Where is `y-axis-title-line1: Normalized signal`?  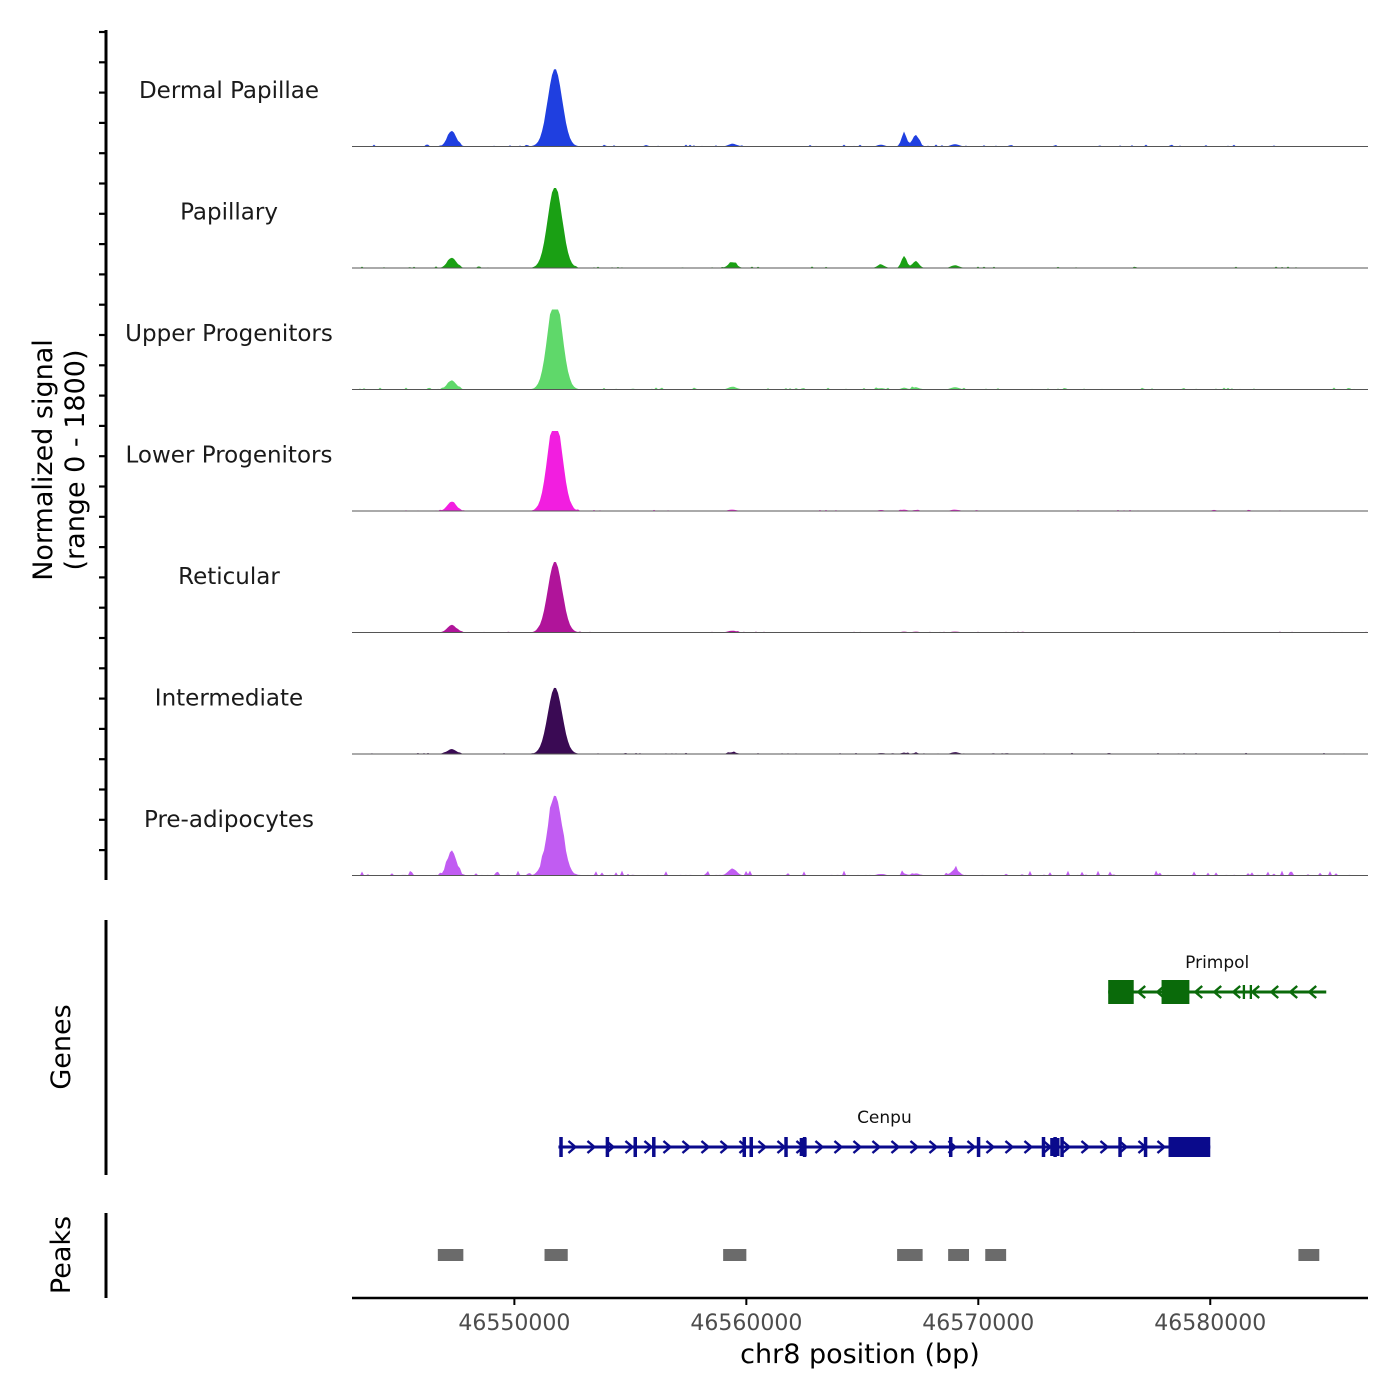 y-axis-title-line1: Normalized signal is located at coordinates (43, 460).